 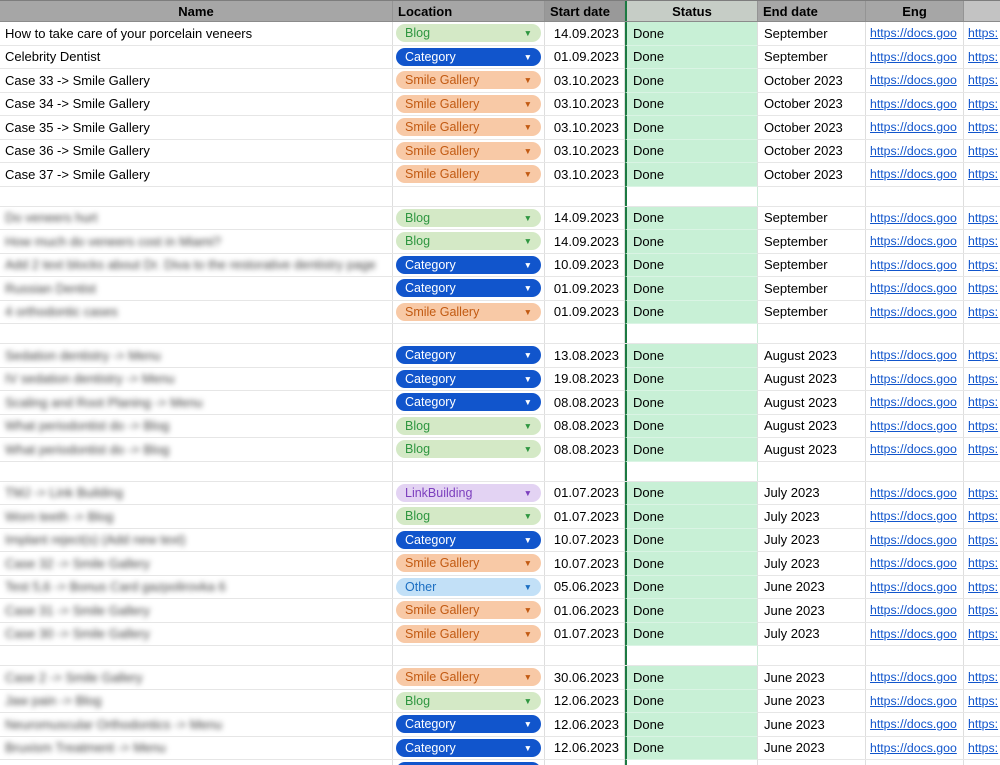 I want to click on name-cell: Case 32 -> Smile Gallery, so click(x=196, y=563).